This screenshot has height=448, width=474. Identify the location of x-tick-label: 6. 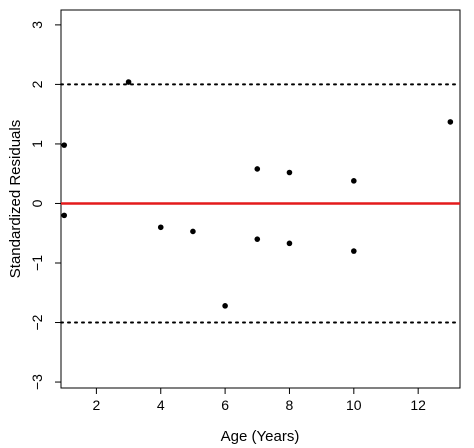
(225, 405).